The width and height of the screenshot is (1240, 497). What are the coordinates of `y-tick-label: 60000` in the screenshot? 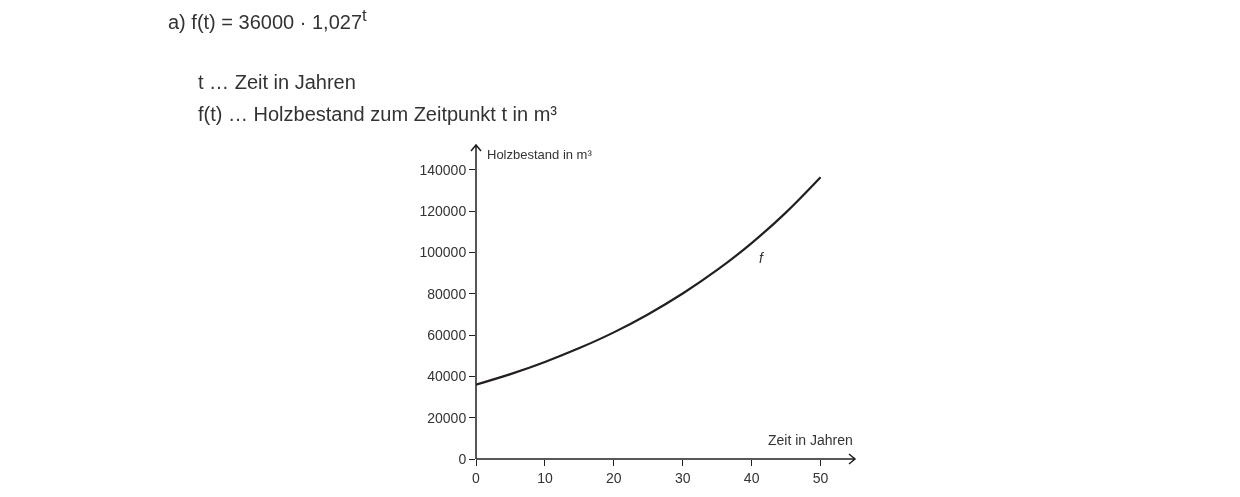 It's located at (447, 334).